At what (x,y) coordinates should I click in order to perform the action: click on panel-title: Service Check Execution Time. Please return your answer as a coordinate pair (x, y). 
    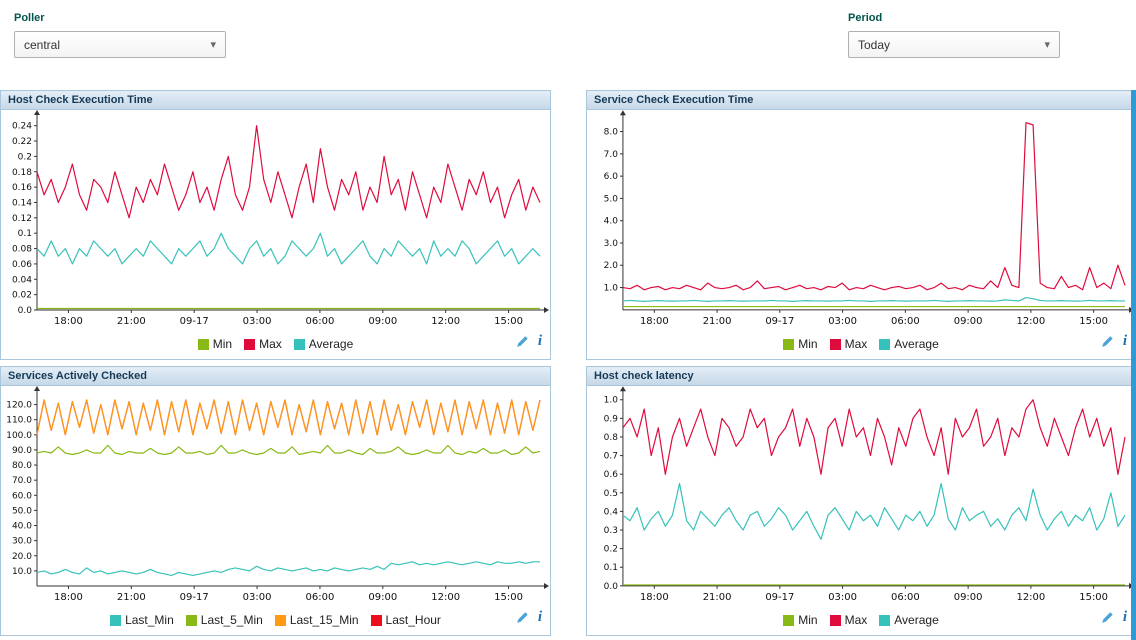
    Looking at the image, I should click on (861, 100).